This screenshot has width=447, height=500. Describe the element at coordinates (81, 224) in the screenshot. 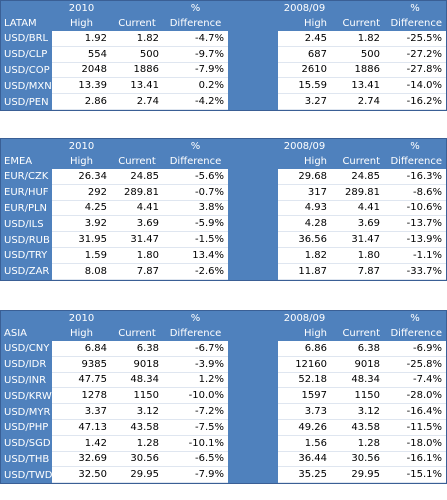

I see `high-2010-value: 3.92` at that location.